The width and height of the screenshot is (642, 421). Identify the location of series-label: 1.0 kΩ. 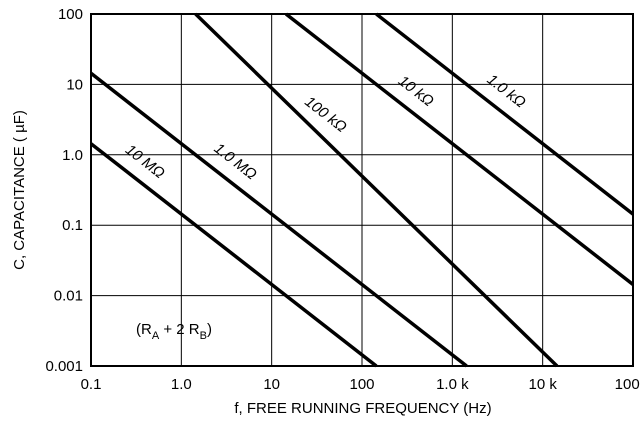
(506, 91).